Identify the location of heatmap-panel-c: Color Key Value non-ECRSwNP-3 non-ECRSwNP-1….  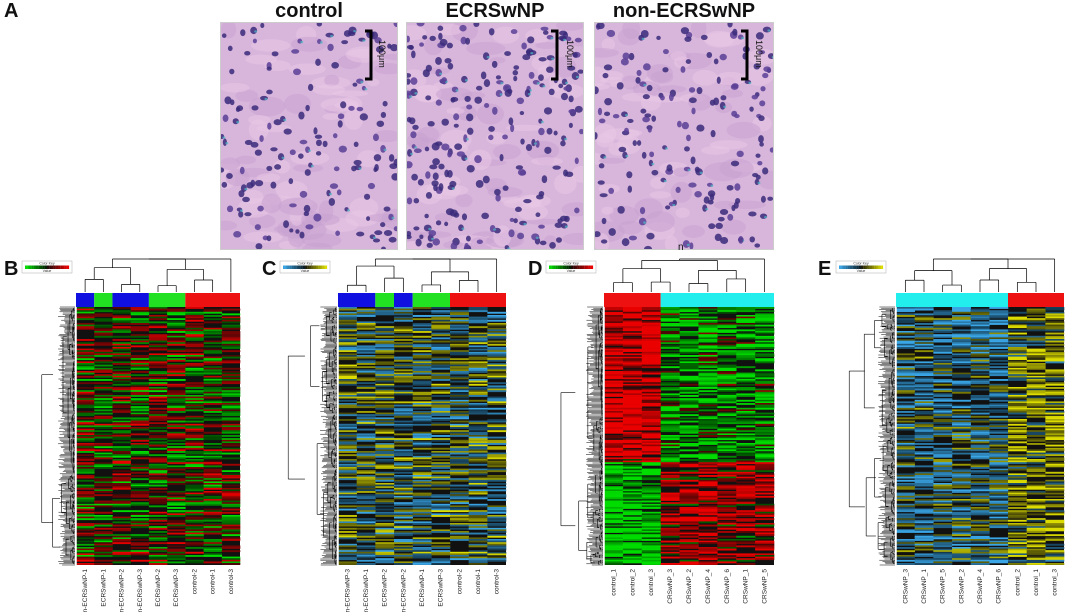
(389, 433).